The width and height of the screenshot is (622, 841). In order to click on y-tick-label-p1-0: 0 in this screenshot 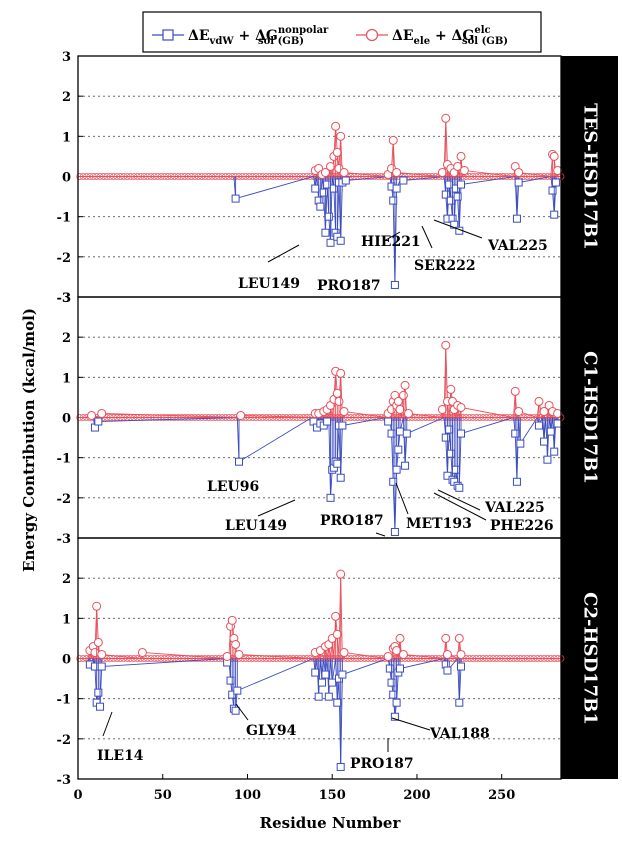, I will do `click(66, 178)`.